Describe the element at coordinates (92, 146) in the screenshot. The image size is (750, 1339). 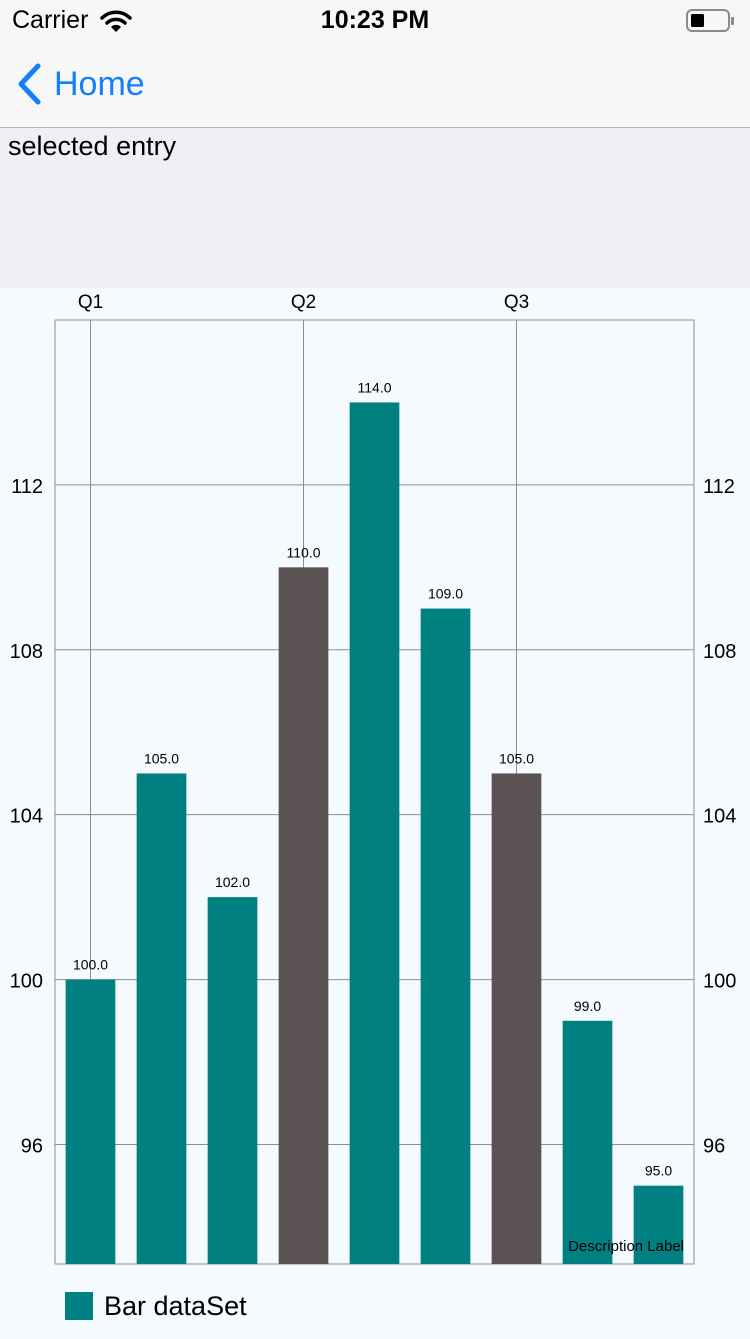
I see `selected-entry-label: selected entry` at that location.